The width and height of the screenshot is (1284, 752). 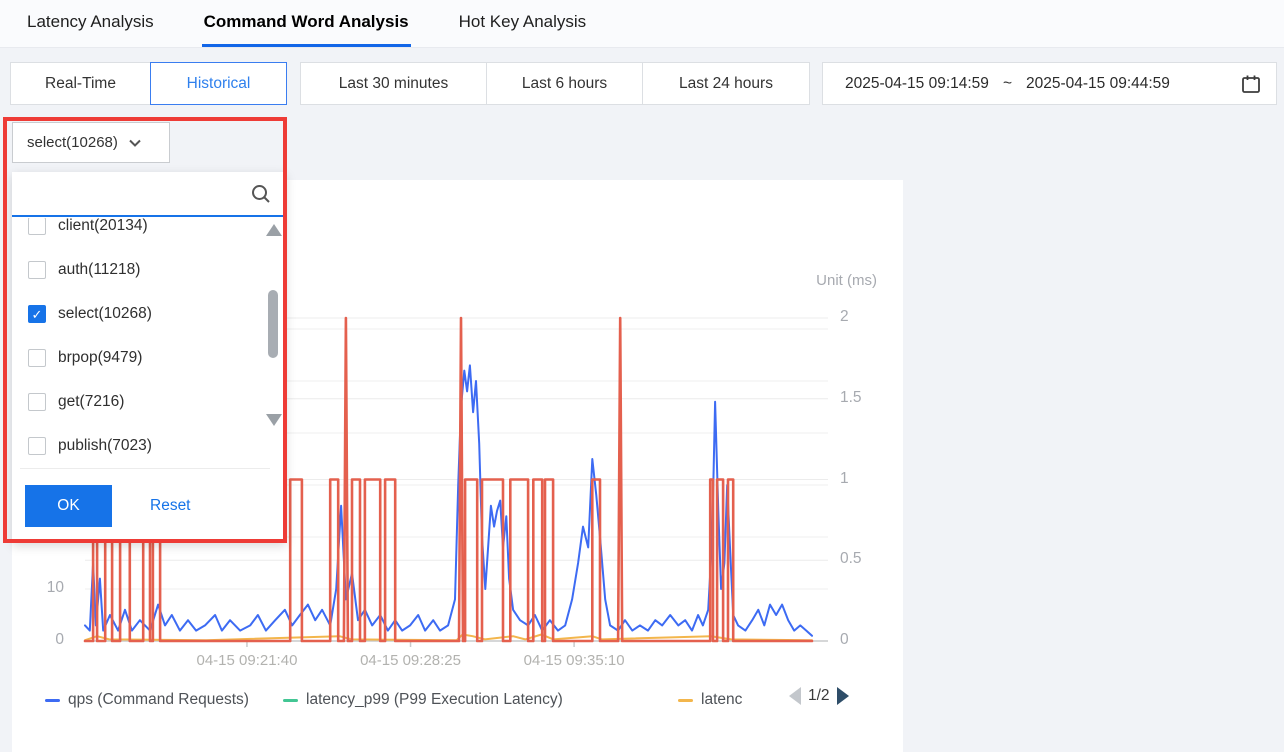 I want to click on option-select: ✓ select(10268), so click(x=149, y=314).